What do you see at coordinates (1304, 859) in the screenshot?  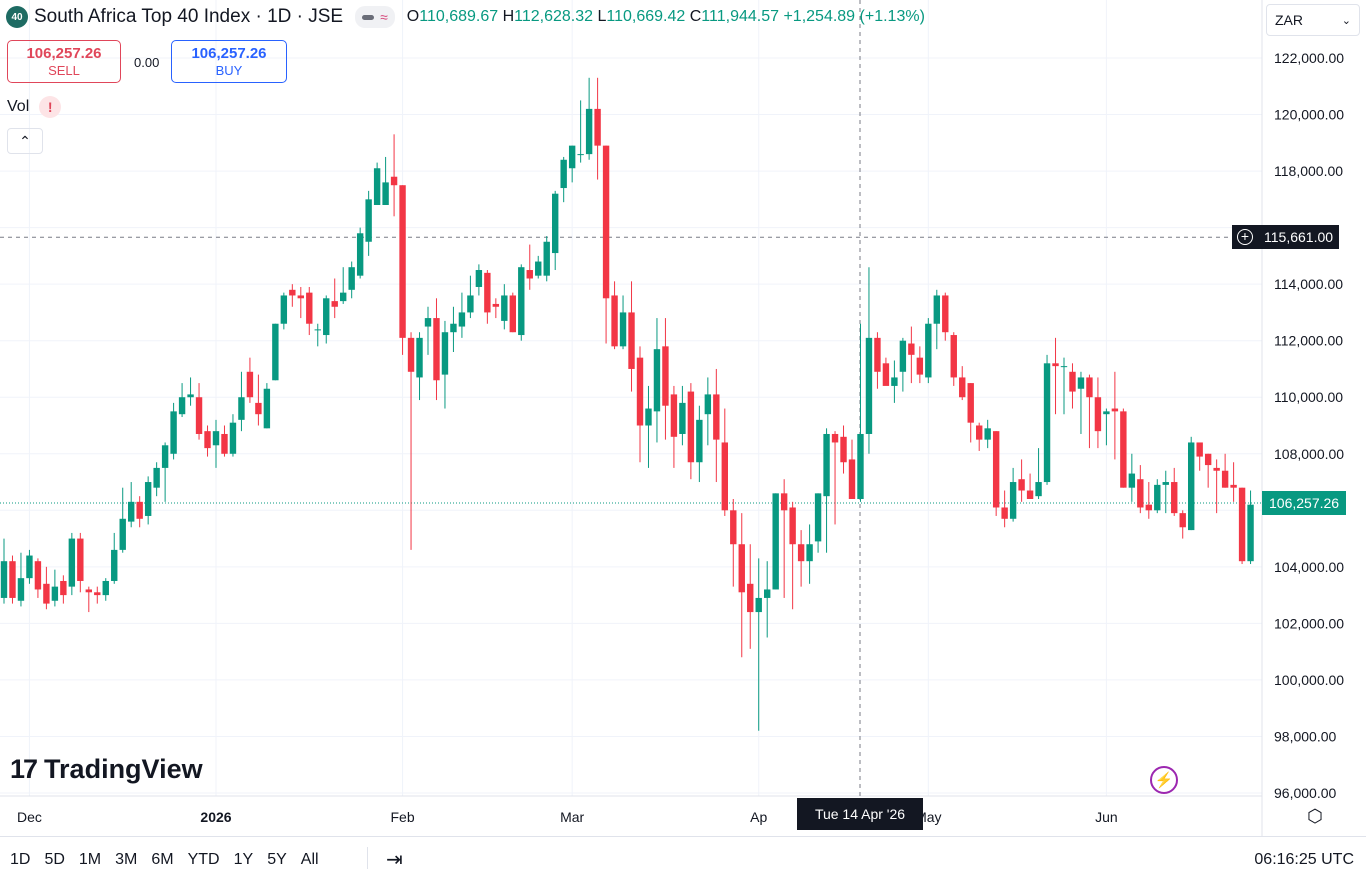 I see `clock: 06:16:25 UTC` at bounding box center [1304, 859].